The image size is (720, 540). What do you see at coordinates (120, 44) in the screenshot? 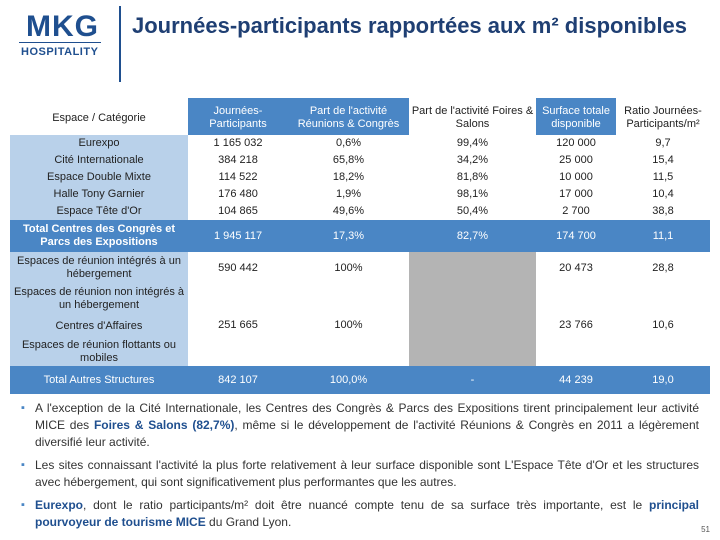
I see `title-separator` at bounding box center [120, 44].